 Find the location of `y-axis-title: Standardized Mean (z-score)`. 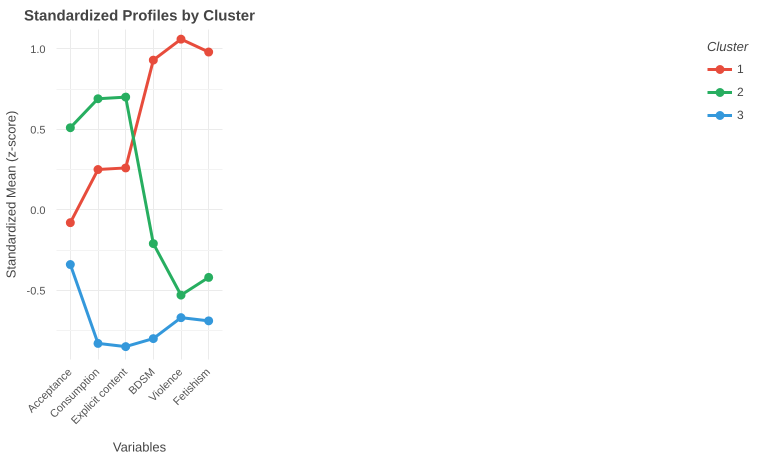

y-axis-title: Standardized Mean (z-score) is located at coordinates (11, 194).